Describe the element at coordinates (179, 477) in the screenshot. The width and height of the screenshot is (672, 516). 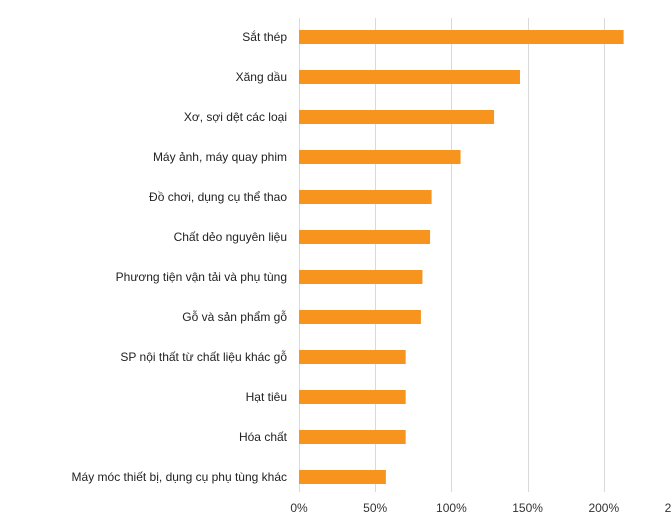
I see `category-label-11: Máy móc thiết bị, dụng cụ phụ tùng khác` at that location.